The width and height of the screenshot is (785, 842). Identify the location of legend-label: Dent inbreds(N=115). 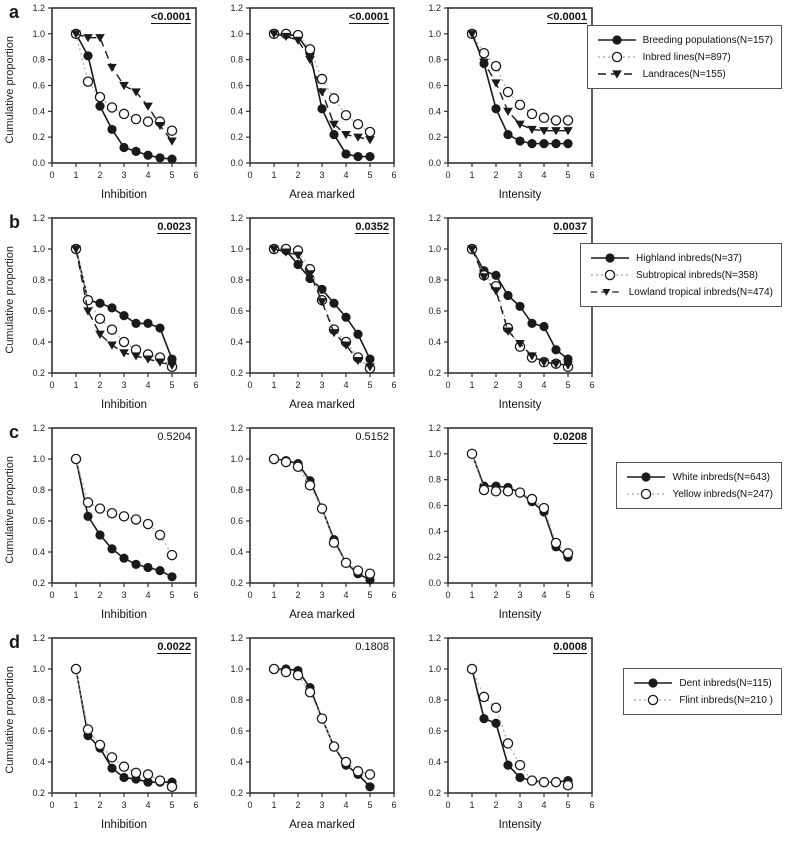
(725, 683).